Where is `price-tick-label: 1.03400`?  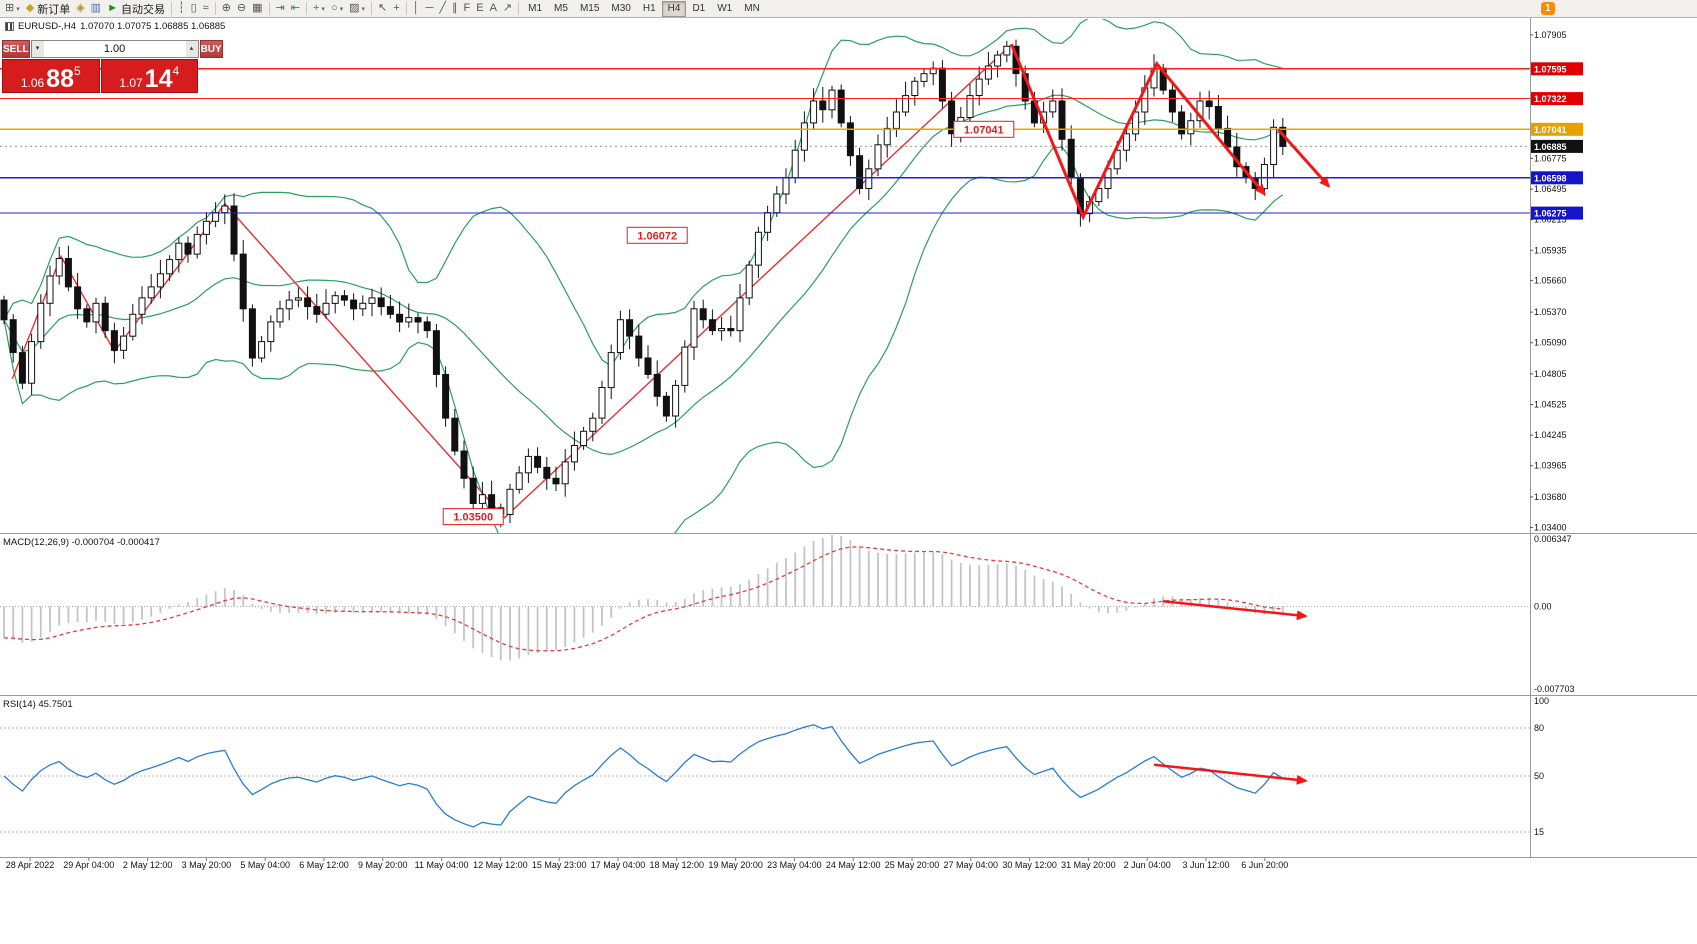
price-tick-label: 1.03400 is located at coordinates (1550, 528).